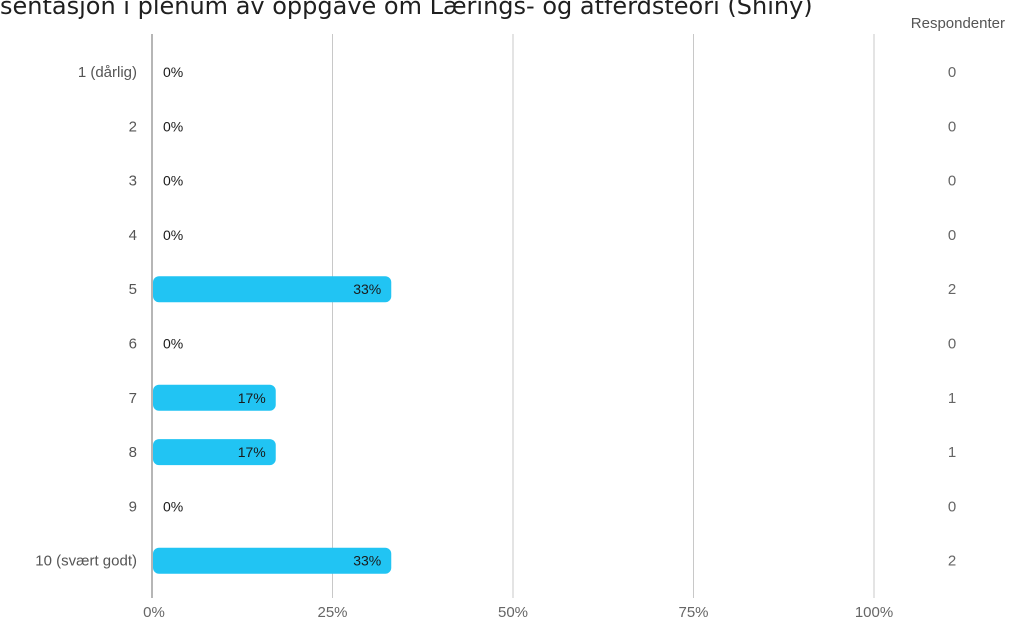 The height and width of the screenshot is (624, 1019). I want to click on bars-layer, so click(272, 425).